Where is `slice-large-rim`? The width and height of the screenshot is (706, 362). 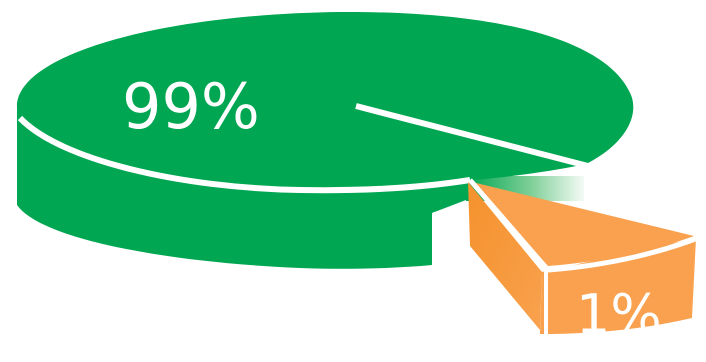 slice-large-rim is located at coordinates (244, 154).